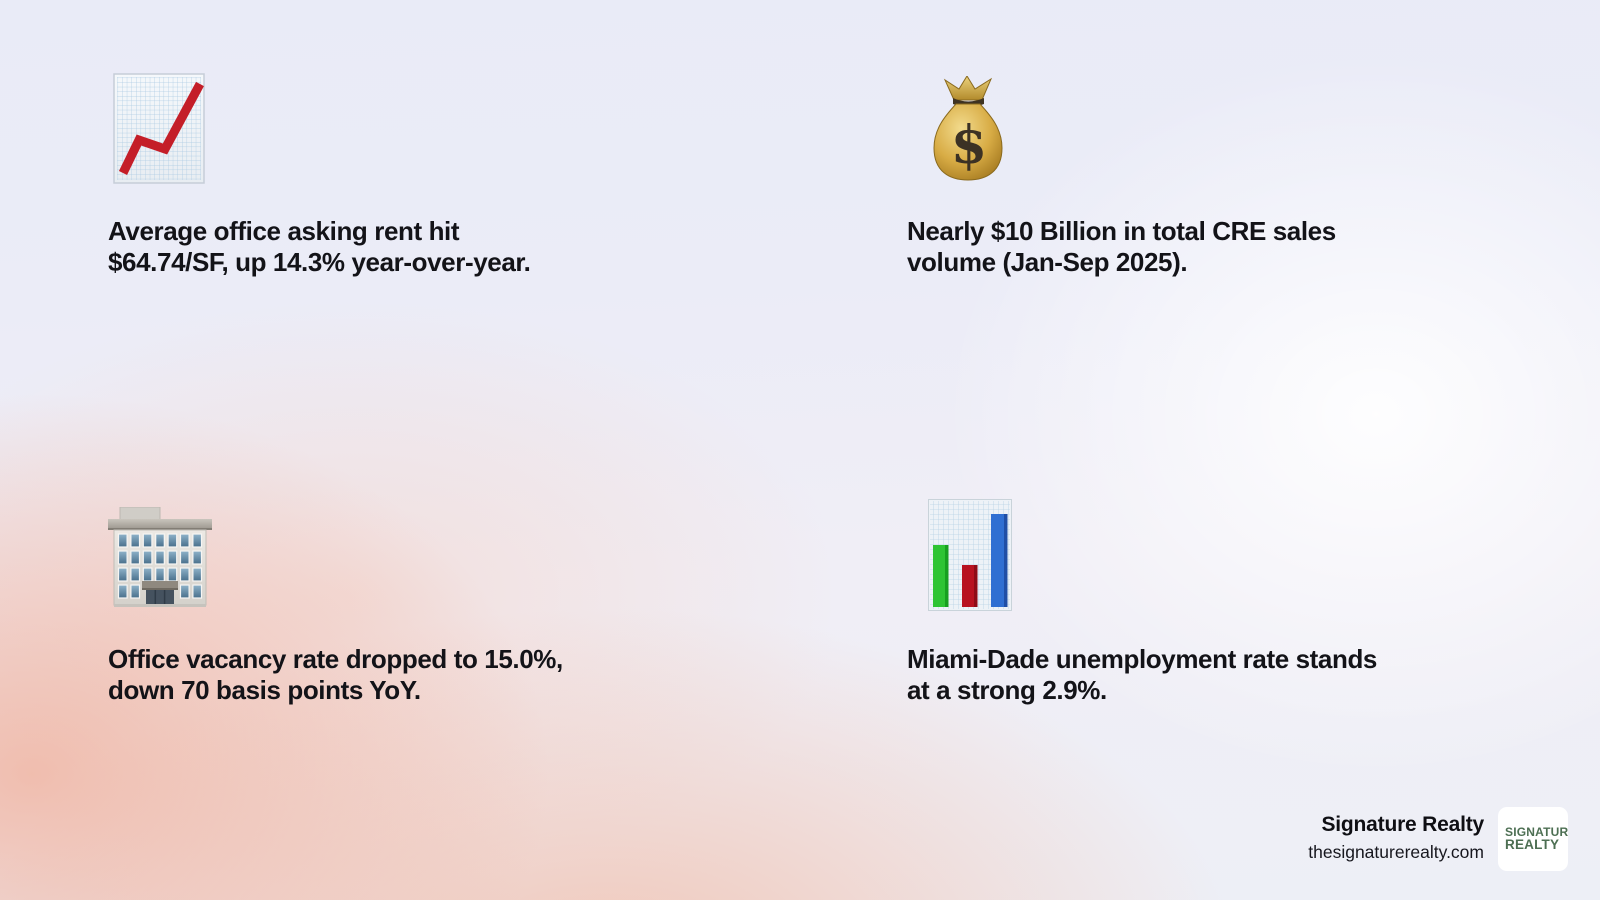 This screenshot has height=900, width=1600. Describe the element at coordinates (1007, 690) in the screenshot. I see `stat-line: at a strong 2.9%.` at that location.